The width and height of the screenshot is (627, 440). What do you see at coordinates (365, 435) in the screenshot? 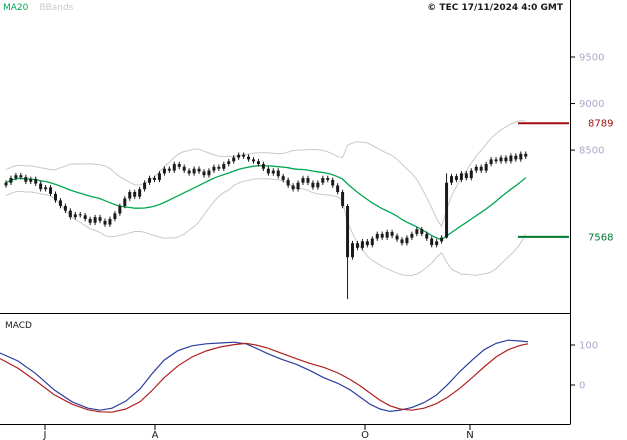
I see `svg-text: O` at bounding box center [365, 435].